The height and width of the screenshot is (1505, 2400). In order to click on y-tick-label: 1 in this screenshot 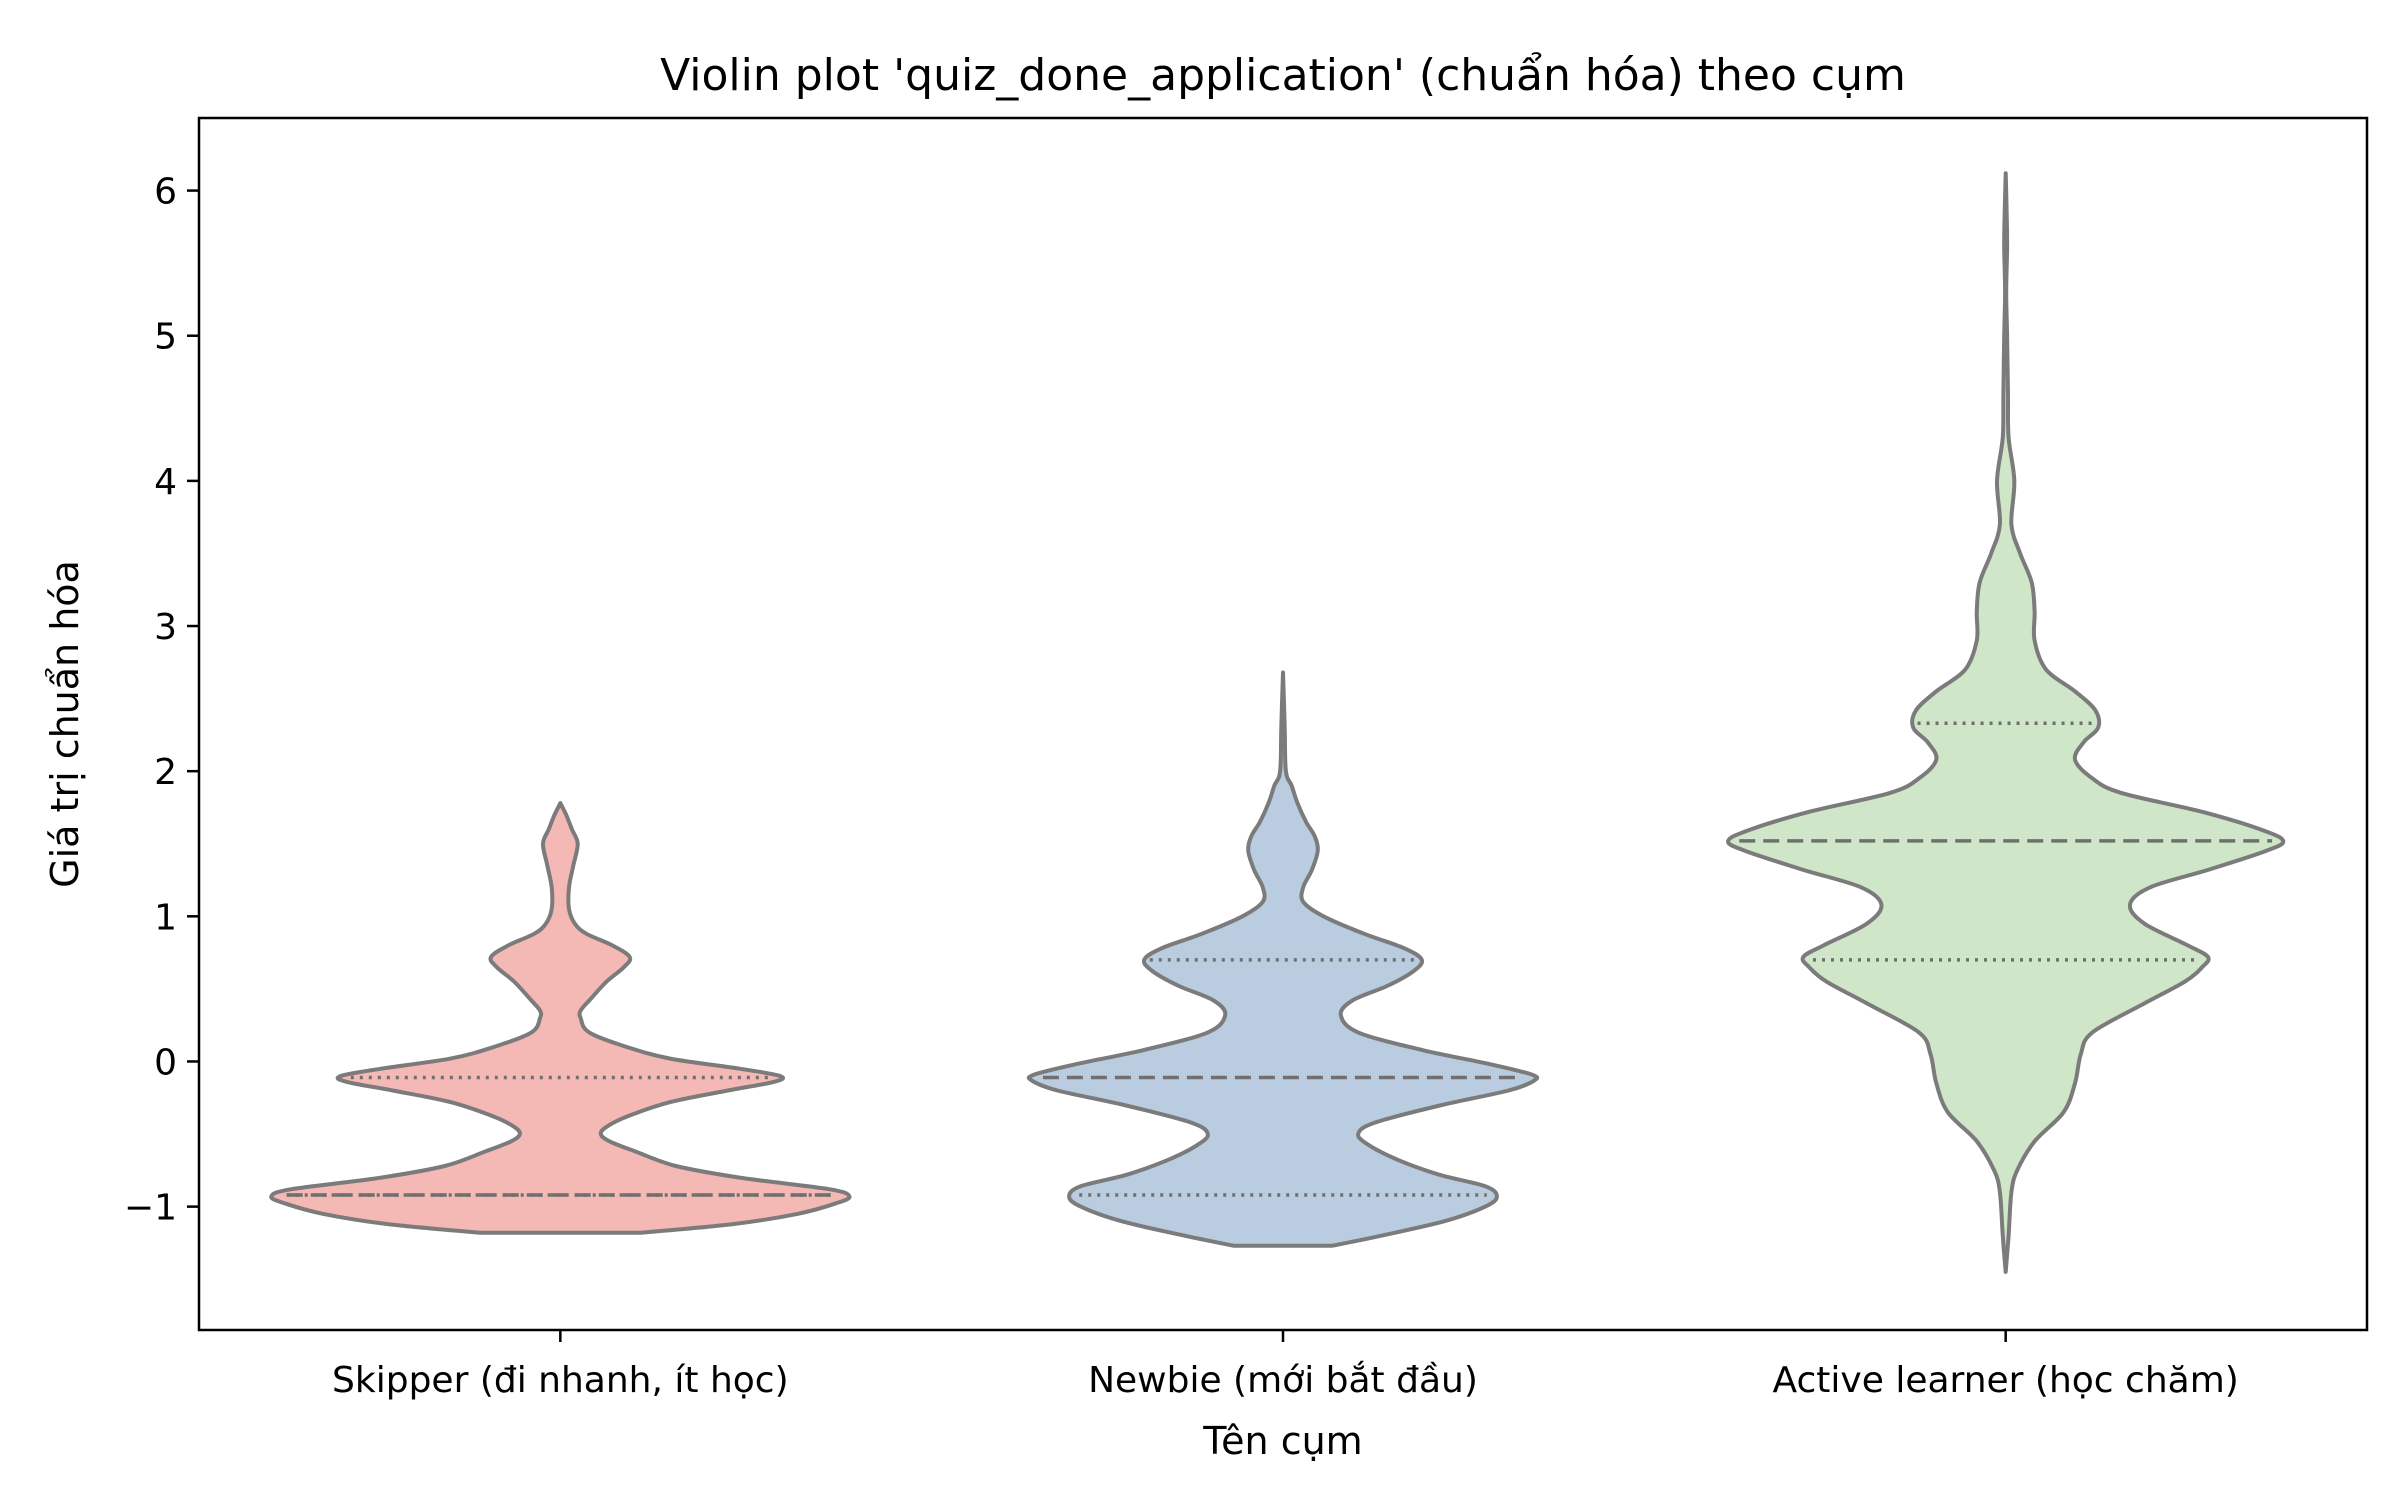, I will do `click(165, 917)`.